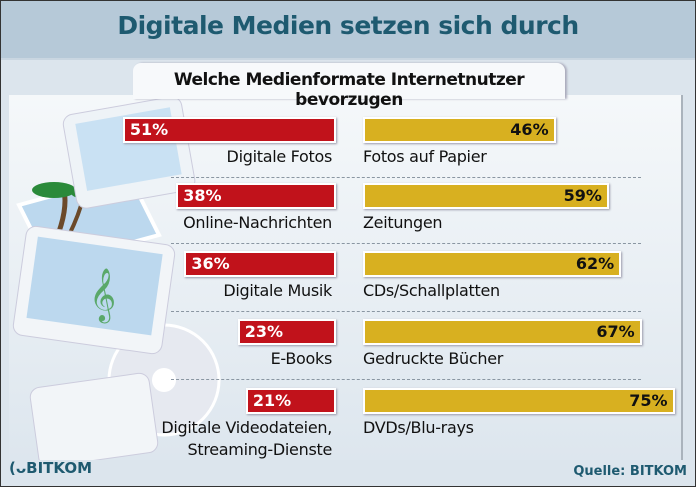 The image size is (696, 487). What do you see at coordinates (286, 332) in the screenshot?
I see `bar-digital: 23%` at bounding box center [286, 332].